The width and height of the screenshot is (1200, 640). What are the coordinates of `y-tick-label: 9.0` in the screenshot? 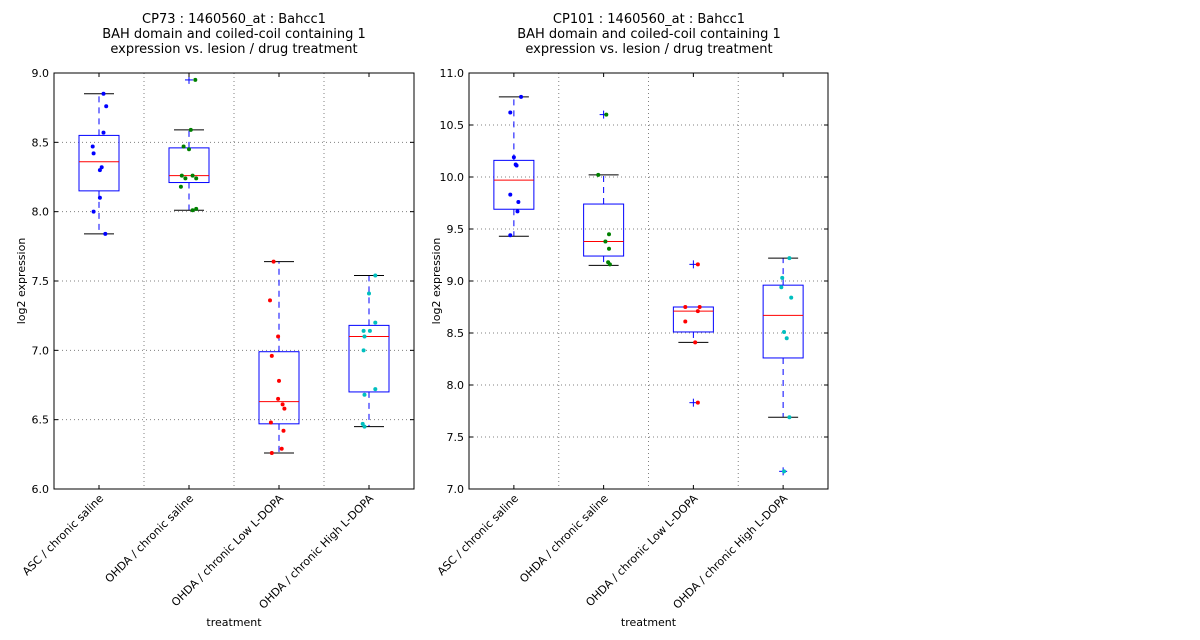 It's located at (41, 73).